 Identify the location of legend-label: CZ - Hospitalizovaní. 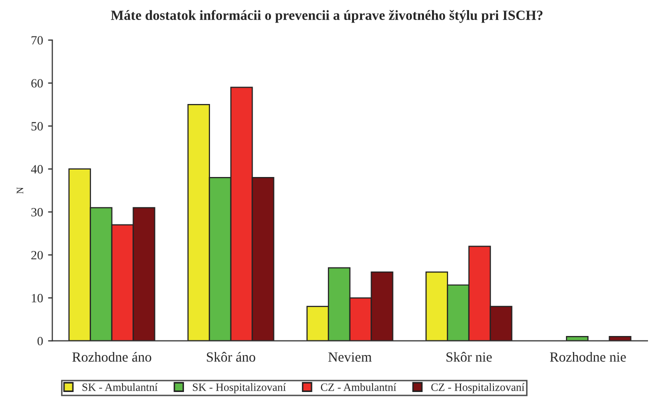
(477, 388).